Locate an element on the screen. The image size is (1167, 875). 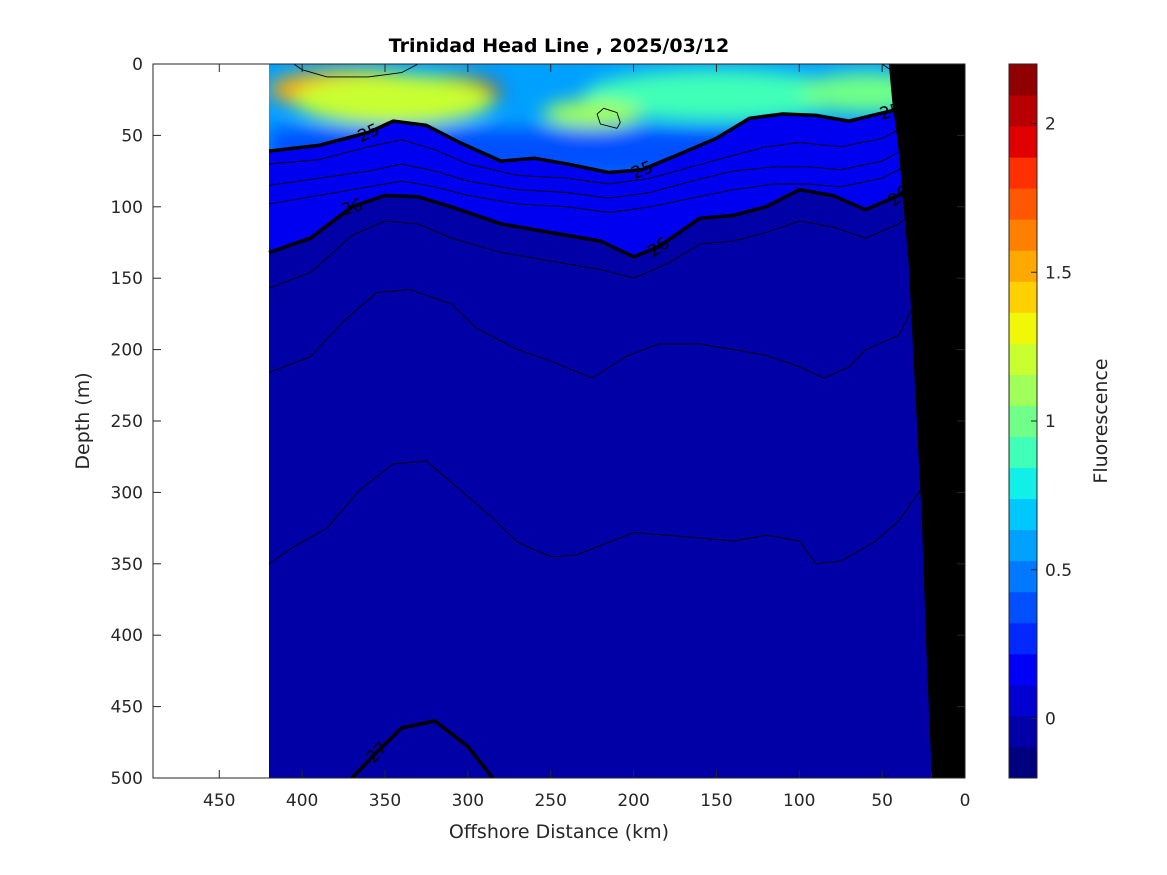
x-tick-label: 350 is located at coordinates (385, 801).